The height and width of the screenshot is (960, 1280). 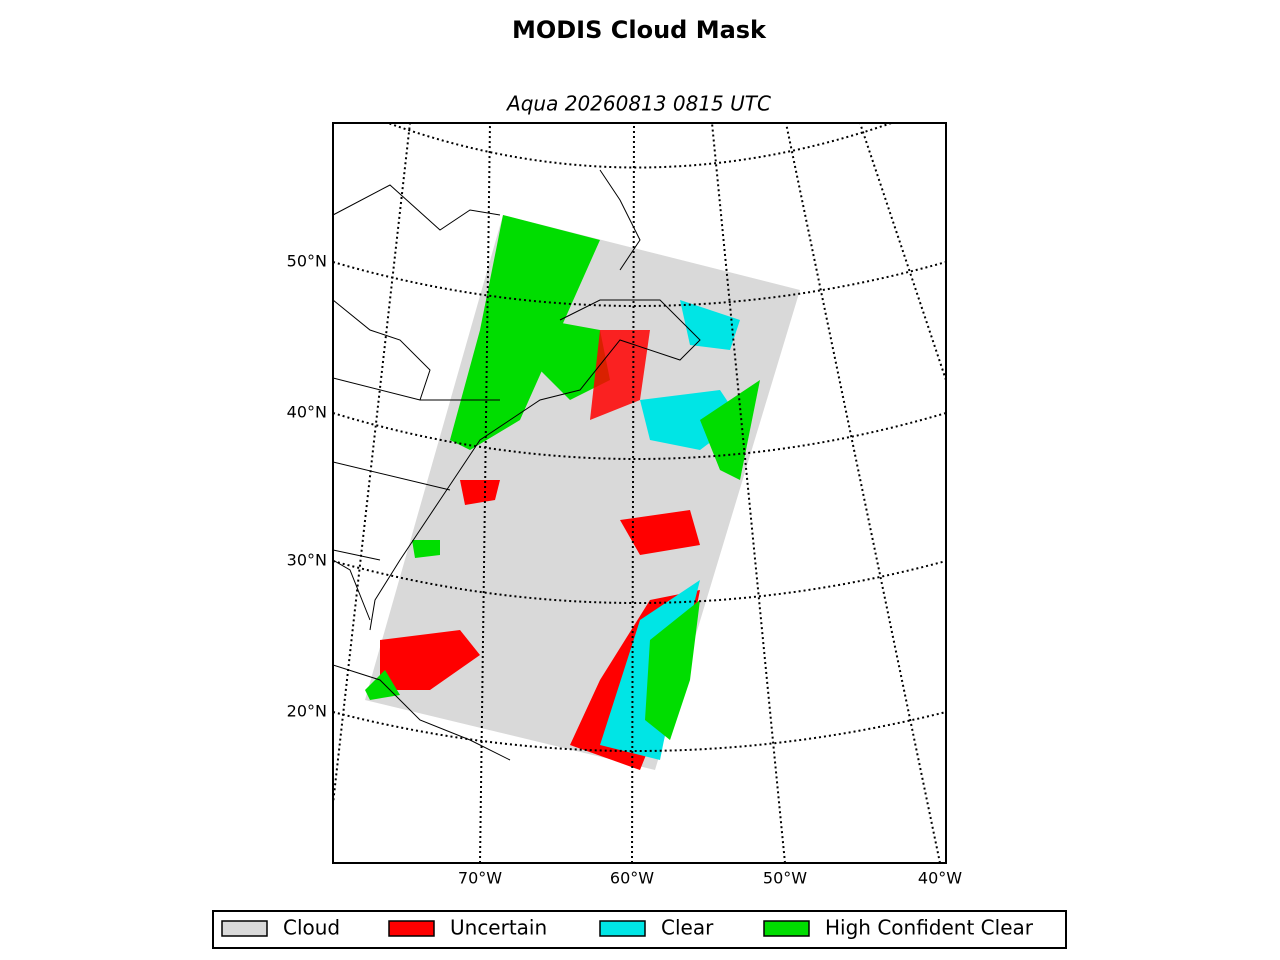 What do you see at coordinates (307, 261) in the screenshot?
I see `lat-label: 50°N` at bounding box center [307, 261].